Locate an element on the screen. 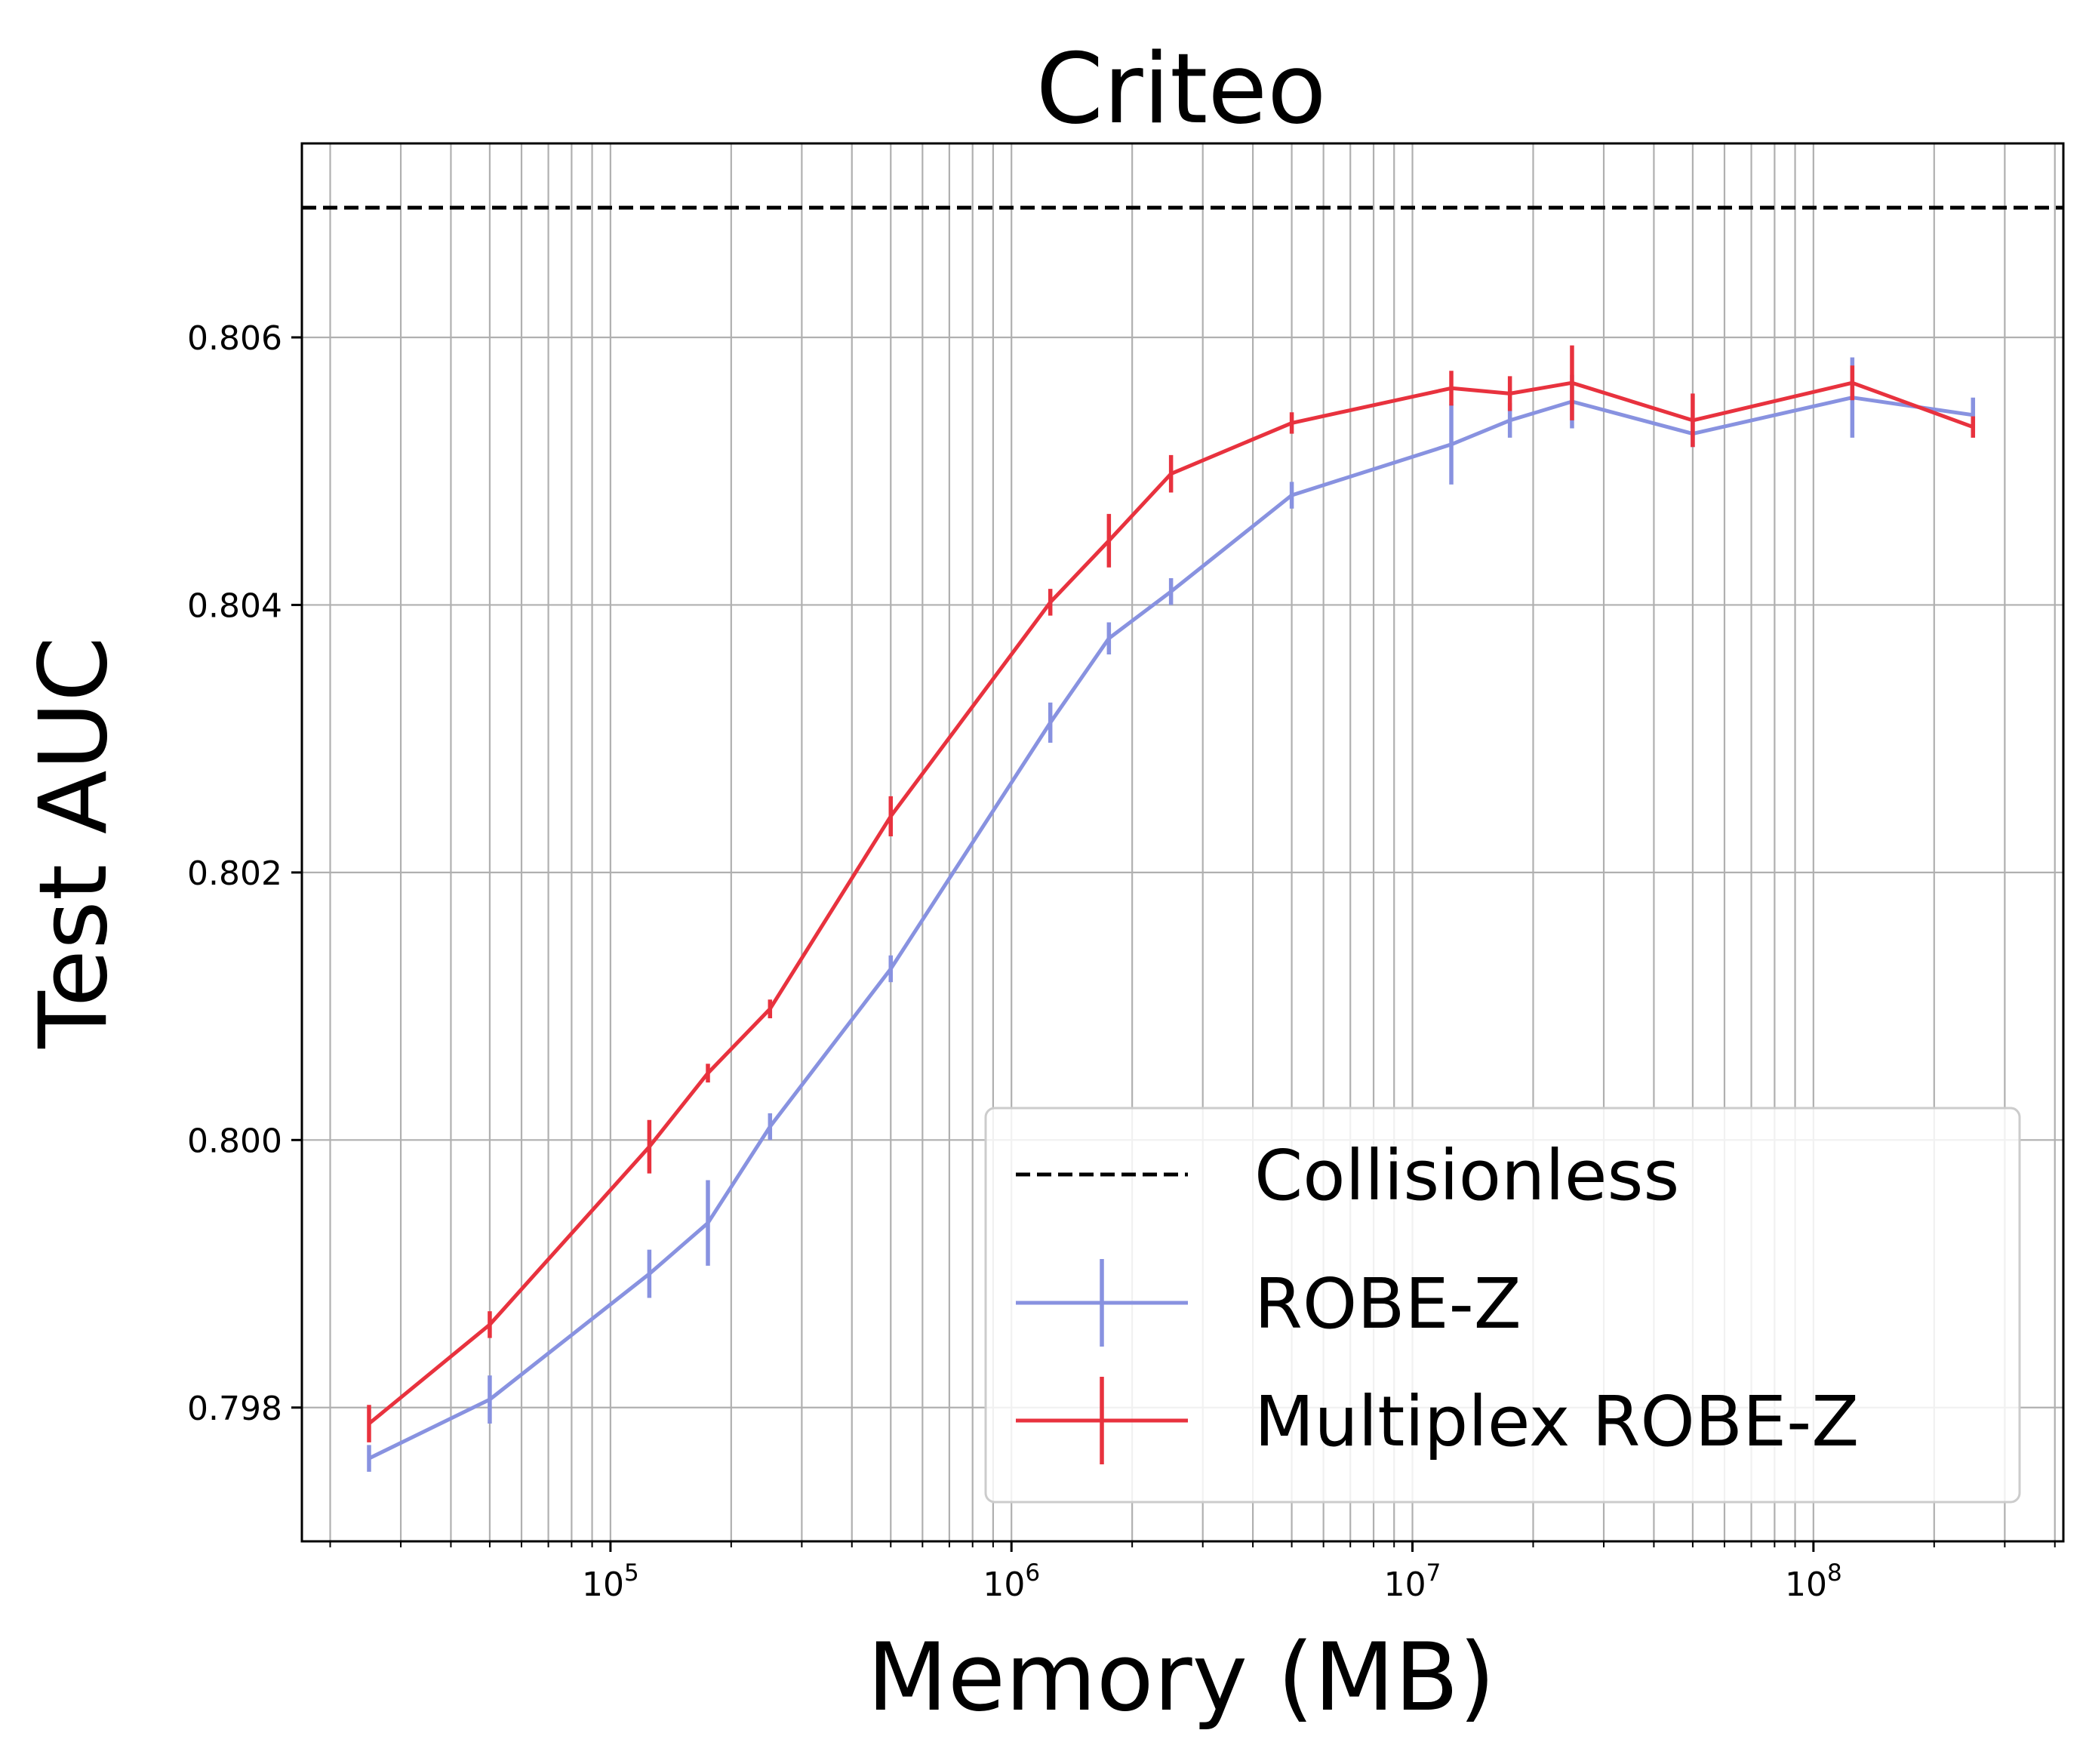 The height and width of the screenshot is (1764, 2086). x-tick-label: 10⁶ is located at coordinates (1012, 1582).